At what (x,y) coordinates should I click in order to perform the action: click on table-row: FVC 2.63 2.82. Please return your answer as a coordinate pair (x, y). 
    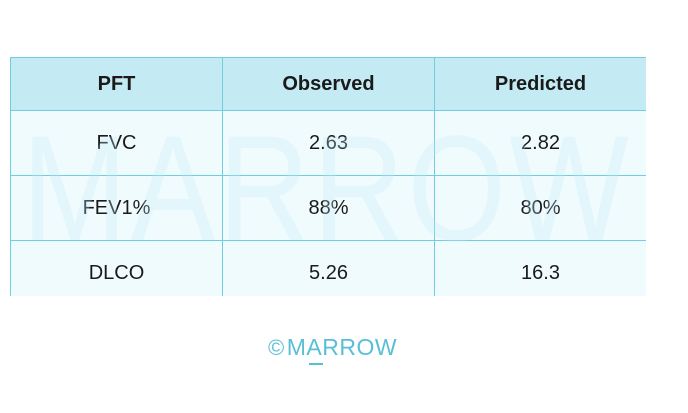
    Looking at the image, I should click on (328, 143).